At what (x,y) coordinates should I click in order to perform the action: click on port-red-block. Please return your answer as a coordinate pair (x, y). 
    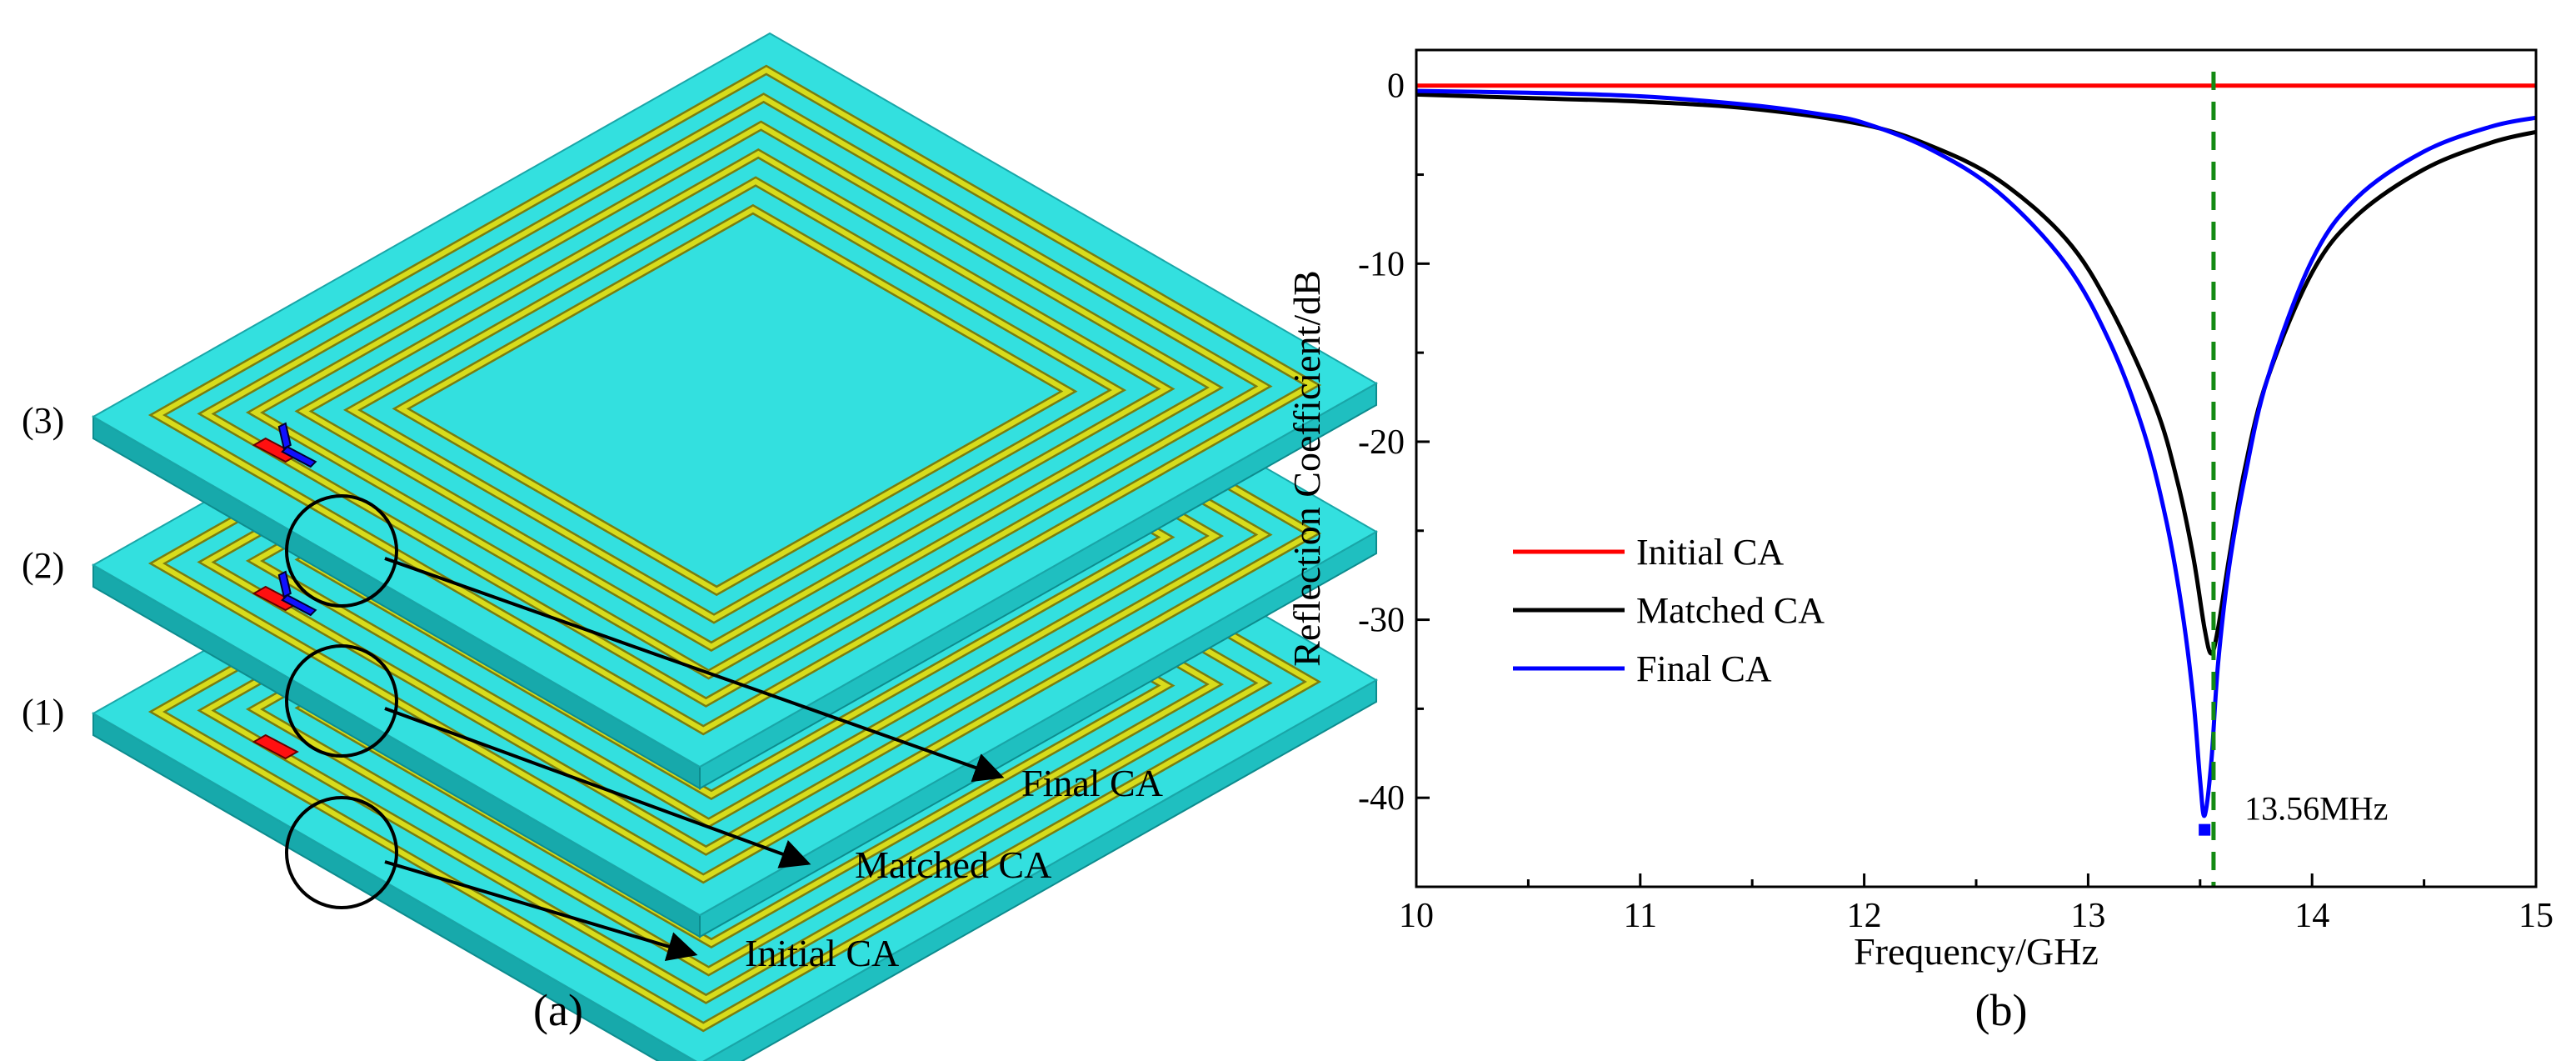
    Looking at the image, I should click on (275, 746).